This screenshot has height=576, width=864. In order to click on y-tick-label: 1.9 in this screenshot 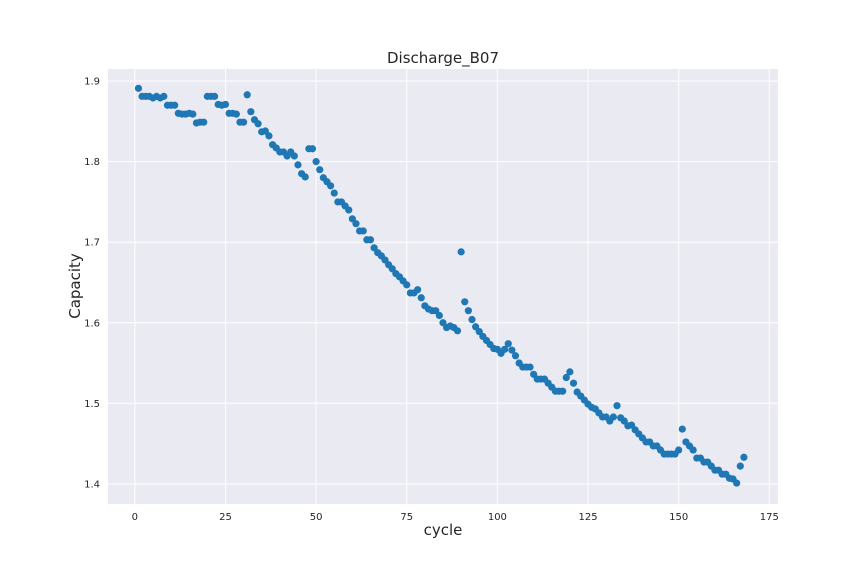, I will do `click(92, 82)`.